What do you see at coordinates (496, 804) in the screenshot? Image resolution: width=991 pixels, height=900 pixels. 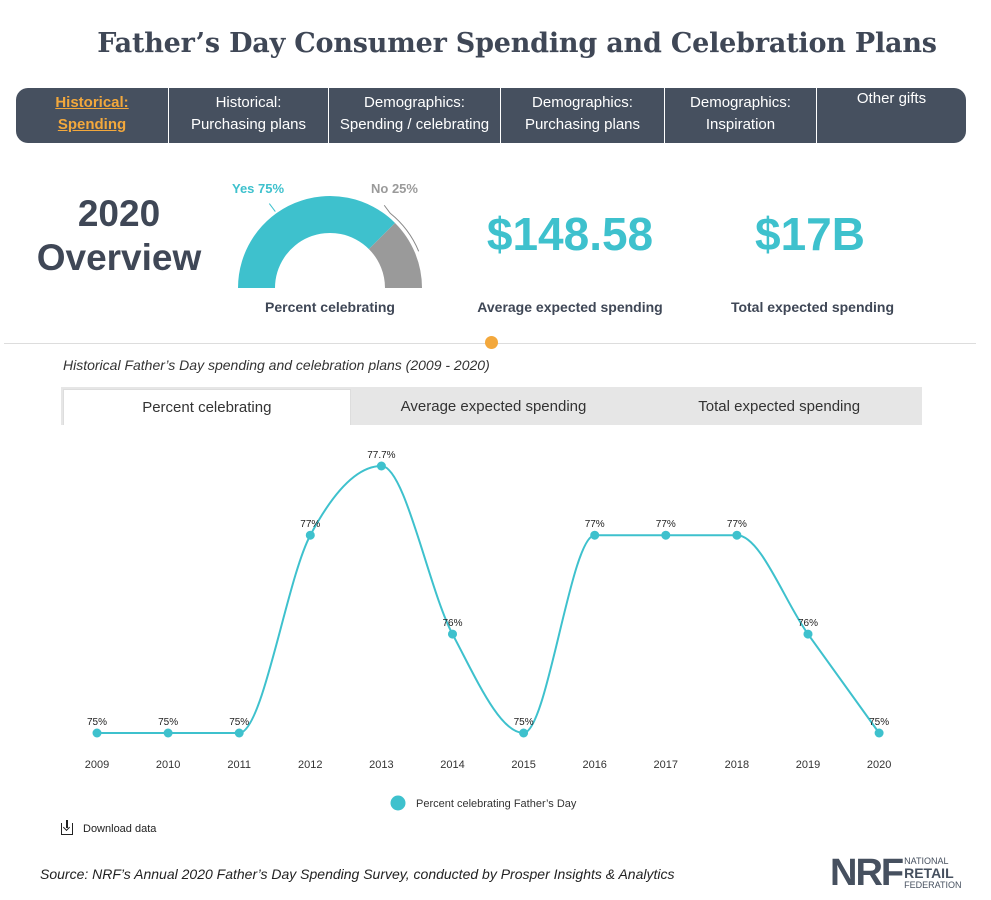 I see `legend-label: Percent celebrating Father’s Day` at bounding box center [496, 804].